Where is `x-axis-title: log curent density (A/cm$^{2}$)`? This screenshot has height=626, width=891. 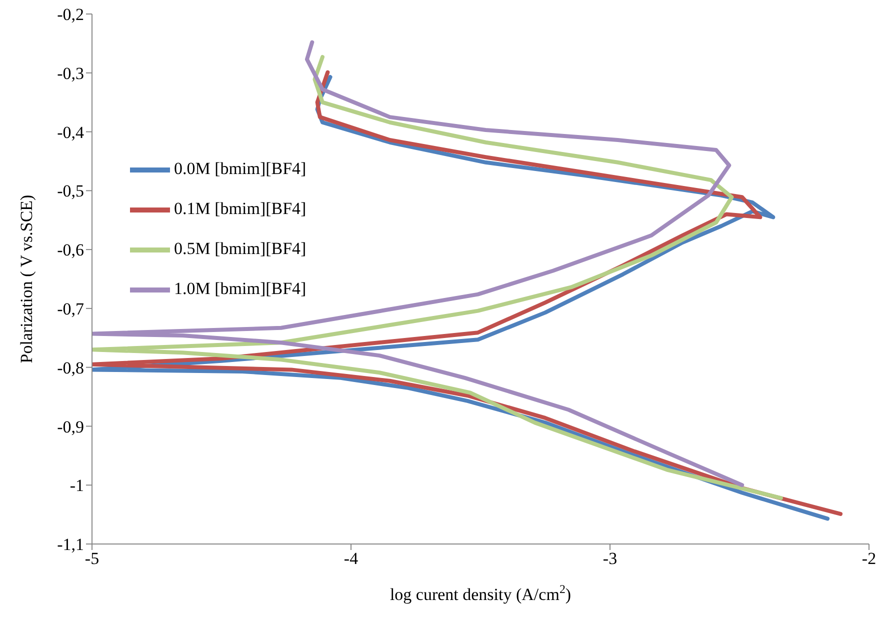 x-axis-title: log curent density (A/cm$^{2}$) is located at coordinates (481, 593).